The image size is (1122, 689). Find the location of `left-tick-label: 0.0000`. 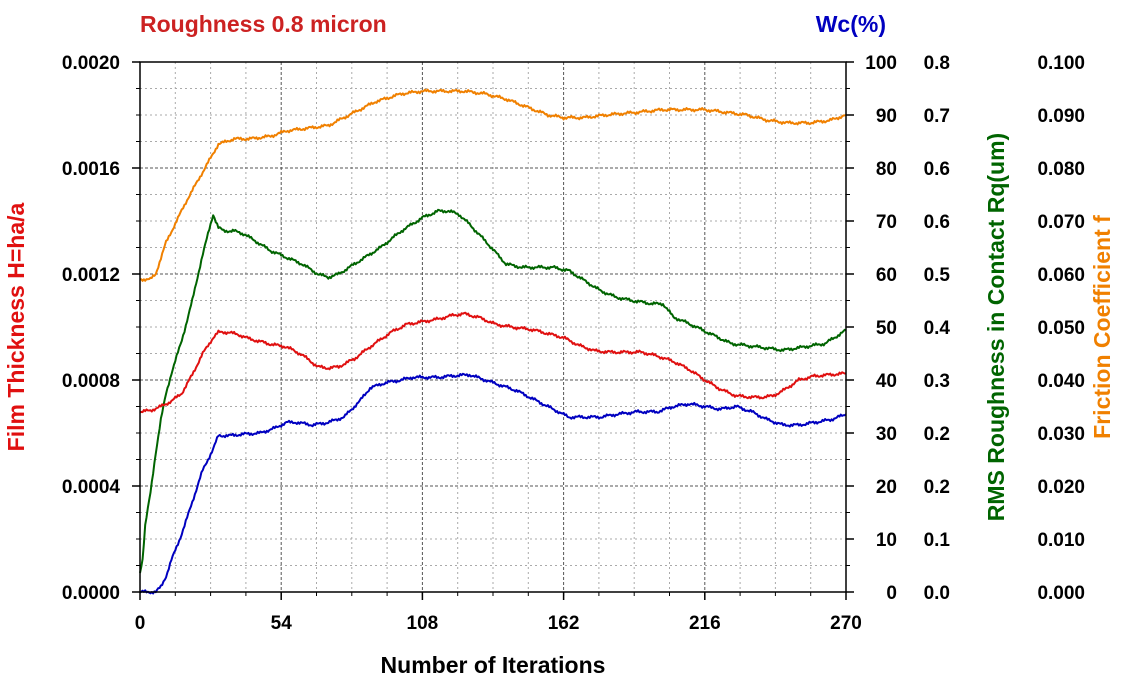

left-tick-label: 0.0000 is located at coordinates (91, 593).